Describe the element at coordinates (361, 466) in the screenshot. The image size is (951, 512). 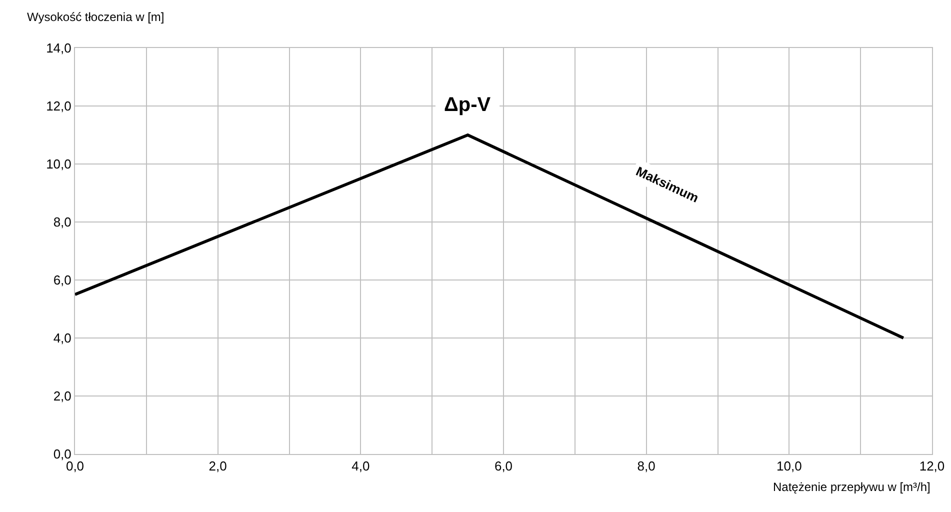
I see `x-tick-label: 4,0` at that location.